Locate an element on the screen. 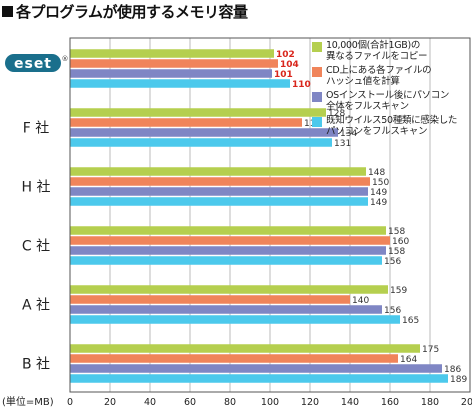 The height and width of the screenshot is (408, 472). bar-value-label: 160 is located at coordinates (400, 242).